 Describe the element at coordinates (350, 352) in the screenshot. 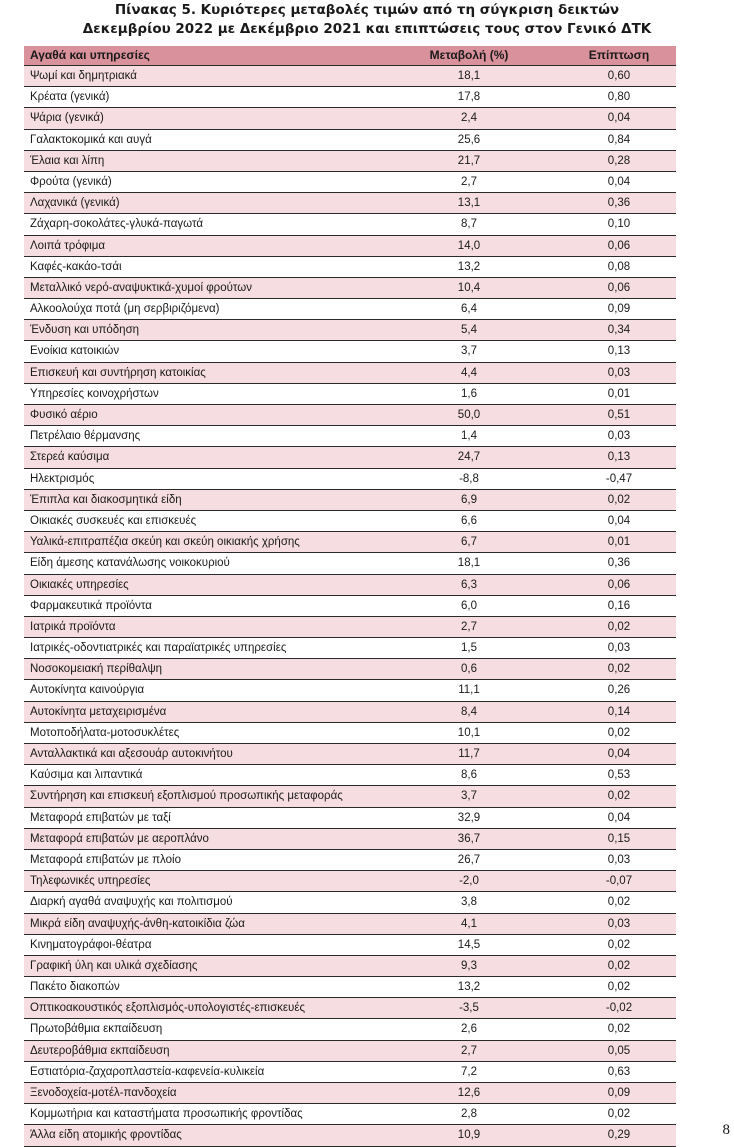

I see `table-row: Ενοίκια κατοικιών 3,7 0,13` at that location.